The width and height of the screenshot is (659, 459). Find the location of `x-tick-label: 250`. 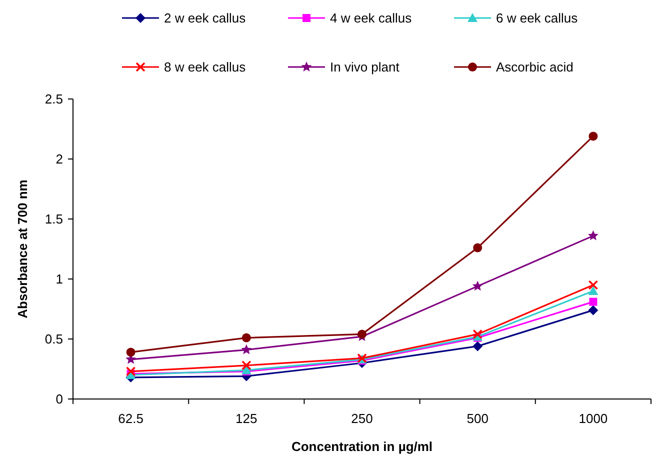

x-tick-label: 250 is located at coordinates (362, 418).